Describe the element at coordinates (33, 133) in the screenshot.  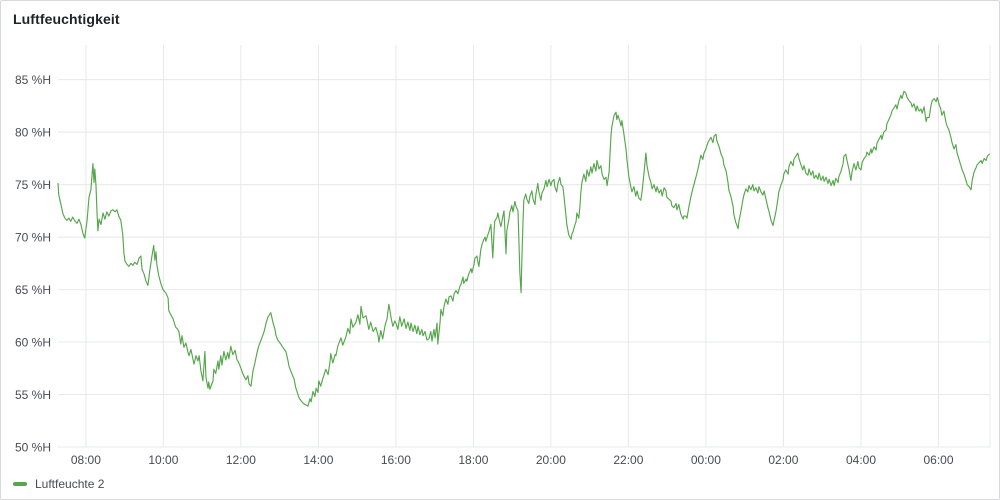
I see `y-tick-label: 80 %H` at that location.